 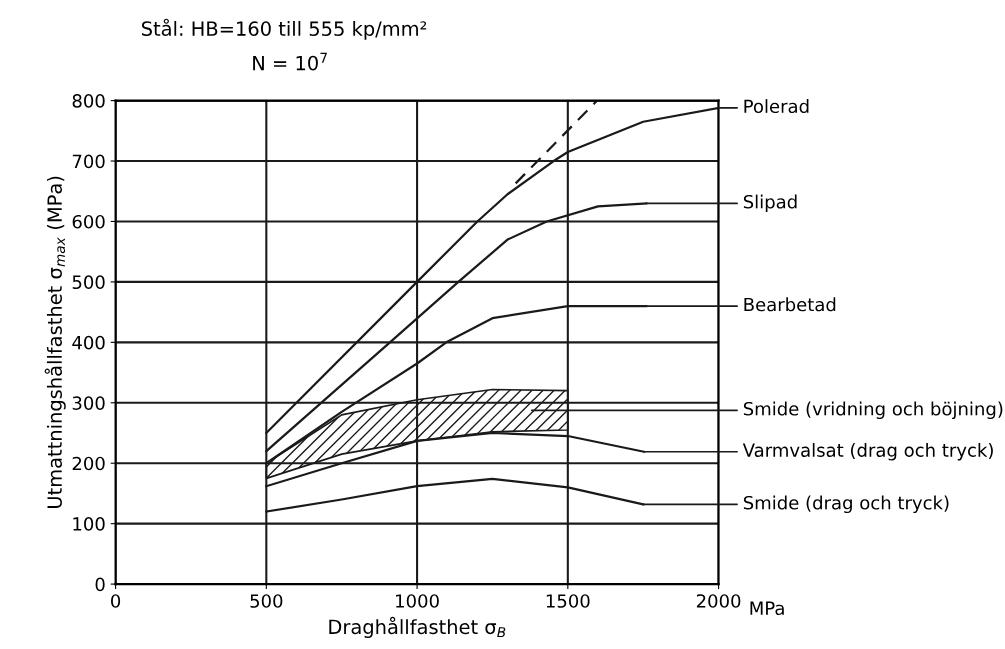 I want to click on text: Smide (drag och tryck), so click(x=846, y=504).